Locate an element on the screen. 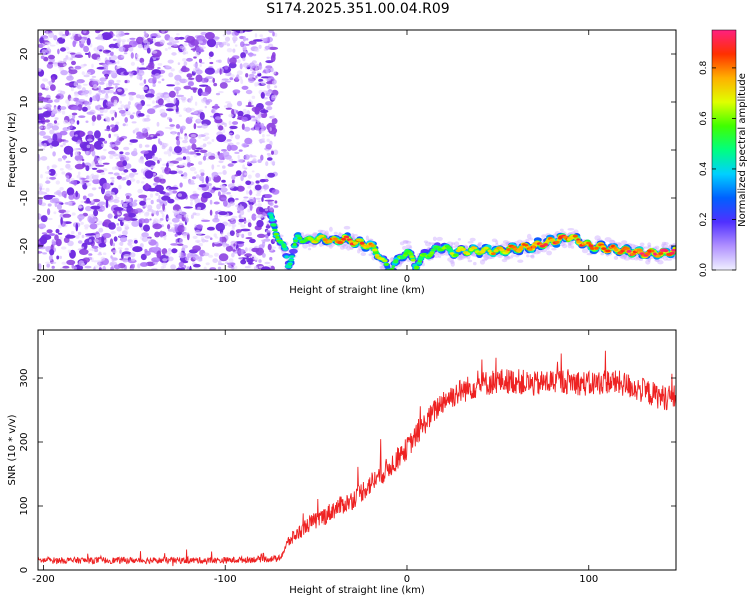  snr-y-tick-label: 200 is located at coordinates (24, 441).